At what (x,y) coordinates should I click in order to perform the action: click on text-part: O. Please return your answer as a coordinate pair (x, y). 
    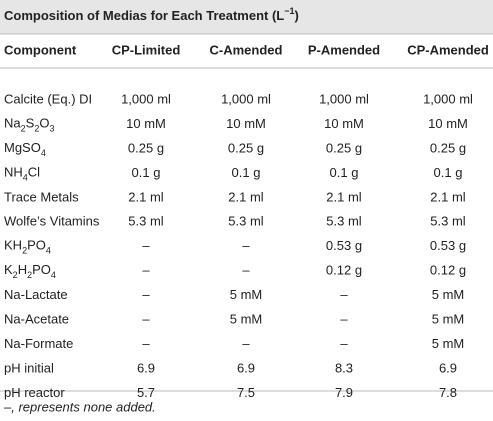
    Looking at the image, I should click on (44, 123).